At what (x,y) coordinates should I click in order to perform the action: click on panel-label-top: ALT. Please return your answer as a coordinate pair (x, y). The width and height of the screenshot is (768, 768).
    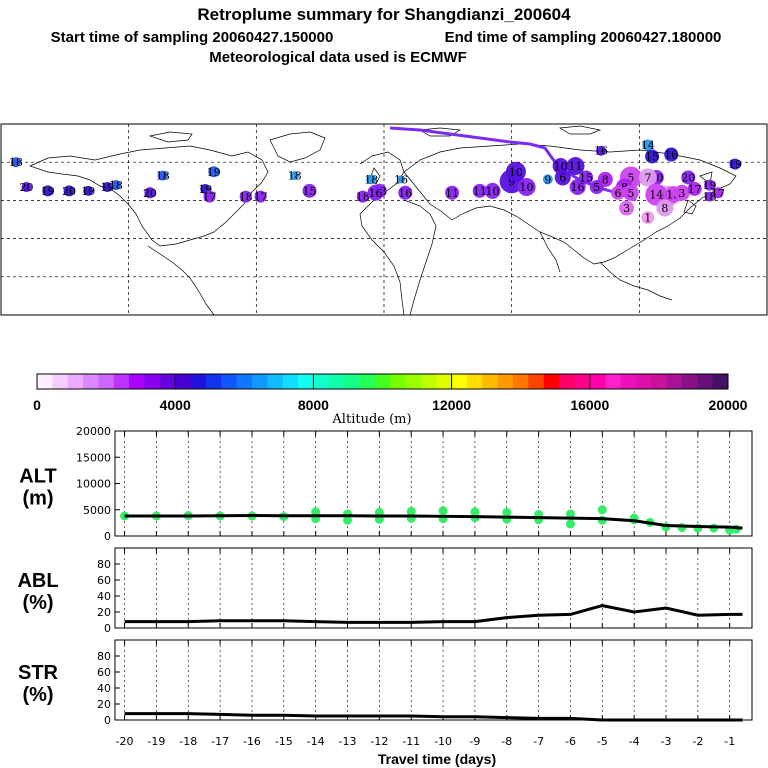
    Looking at the image, I should click on (37, 477).